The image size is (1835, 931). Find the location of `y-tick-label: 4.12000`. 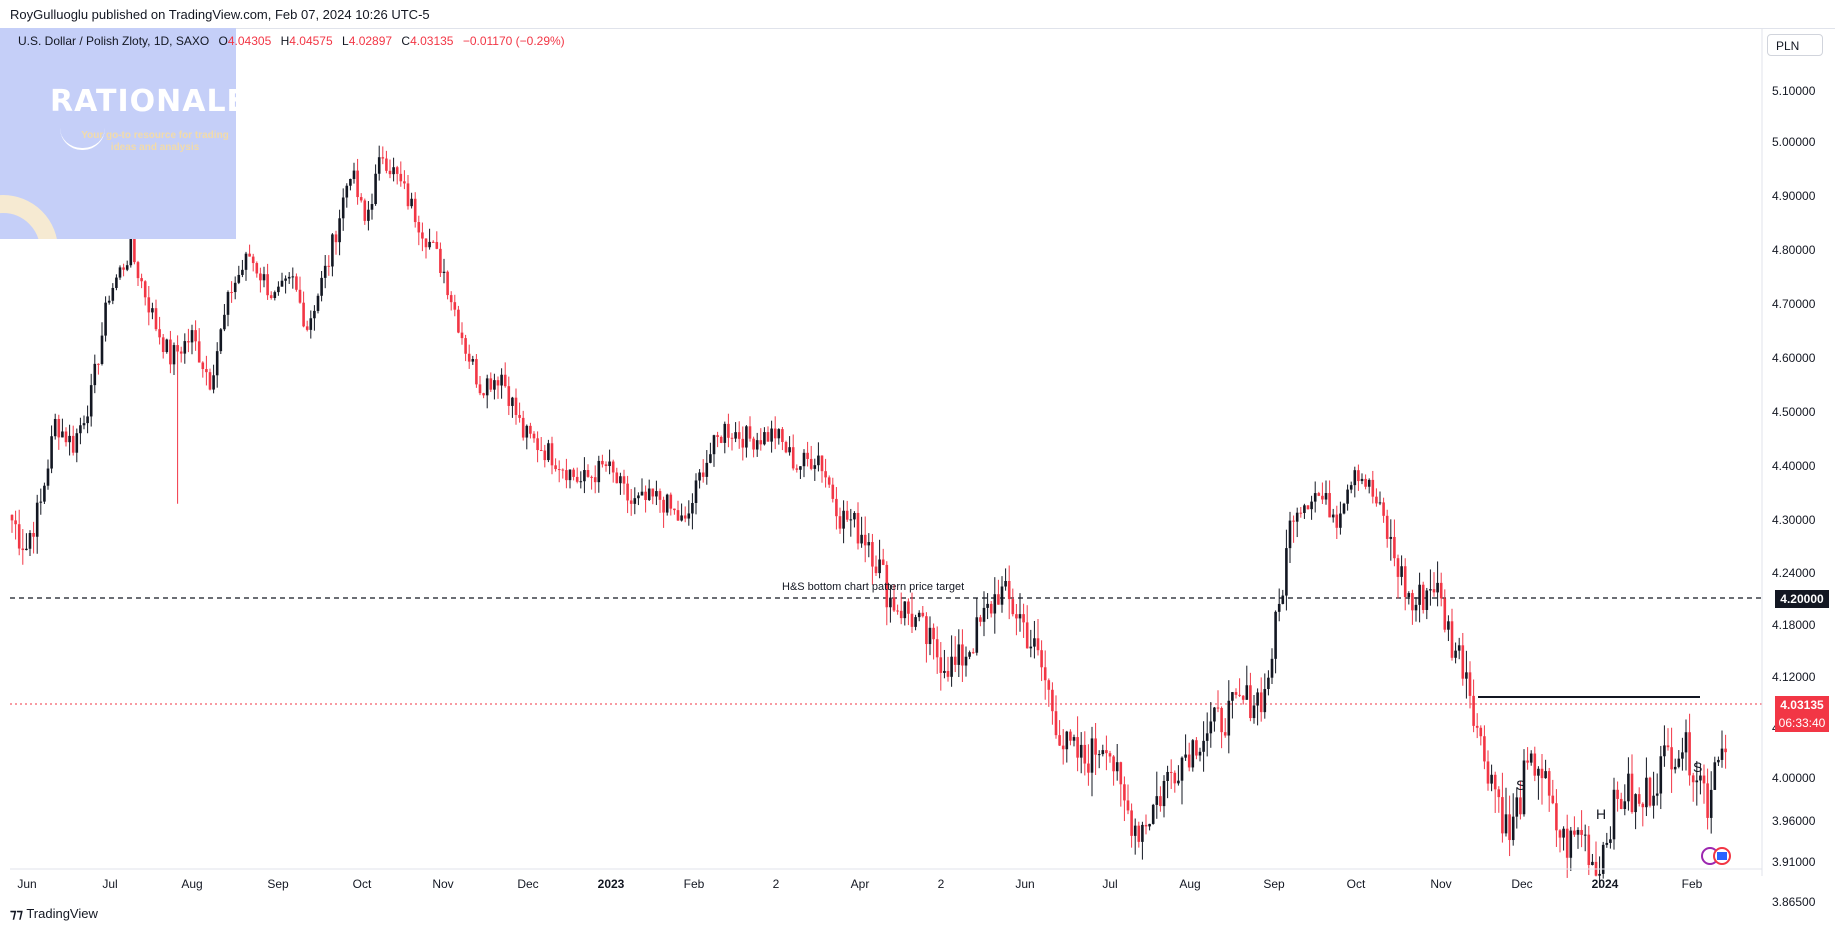

y-tick-label: 4.12000 is located at coordinates (1794, 677).